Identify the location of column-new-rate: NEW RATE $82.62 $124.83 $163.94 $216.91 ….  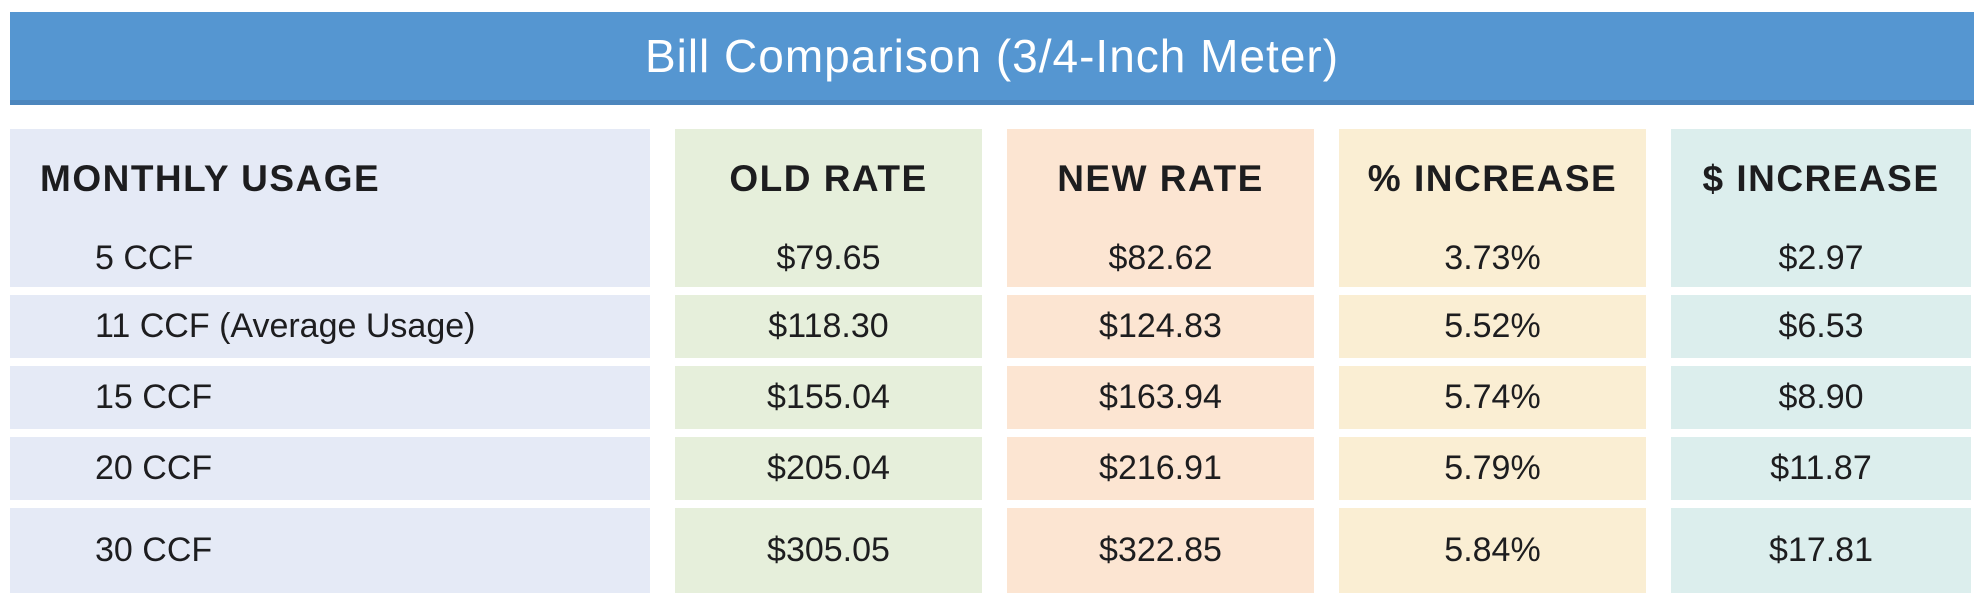
(1160, 361).